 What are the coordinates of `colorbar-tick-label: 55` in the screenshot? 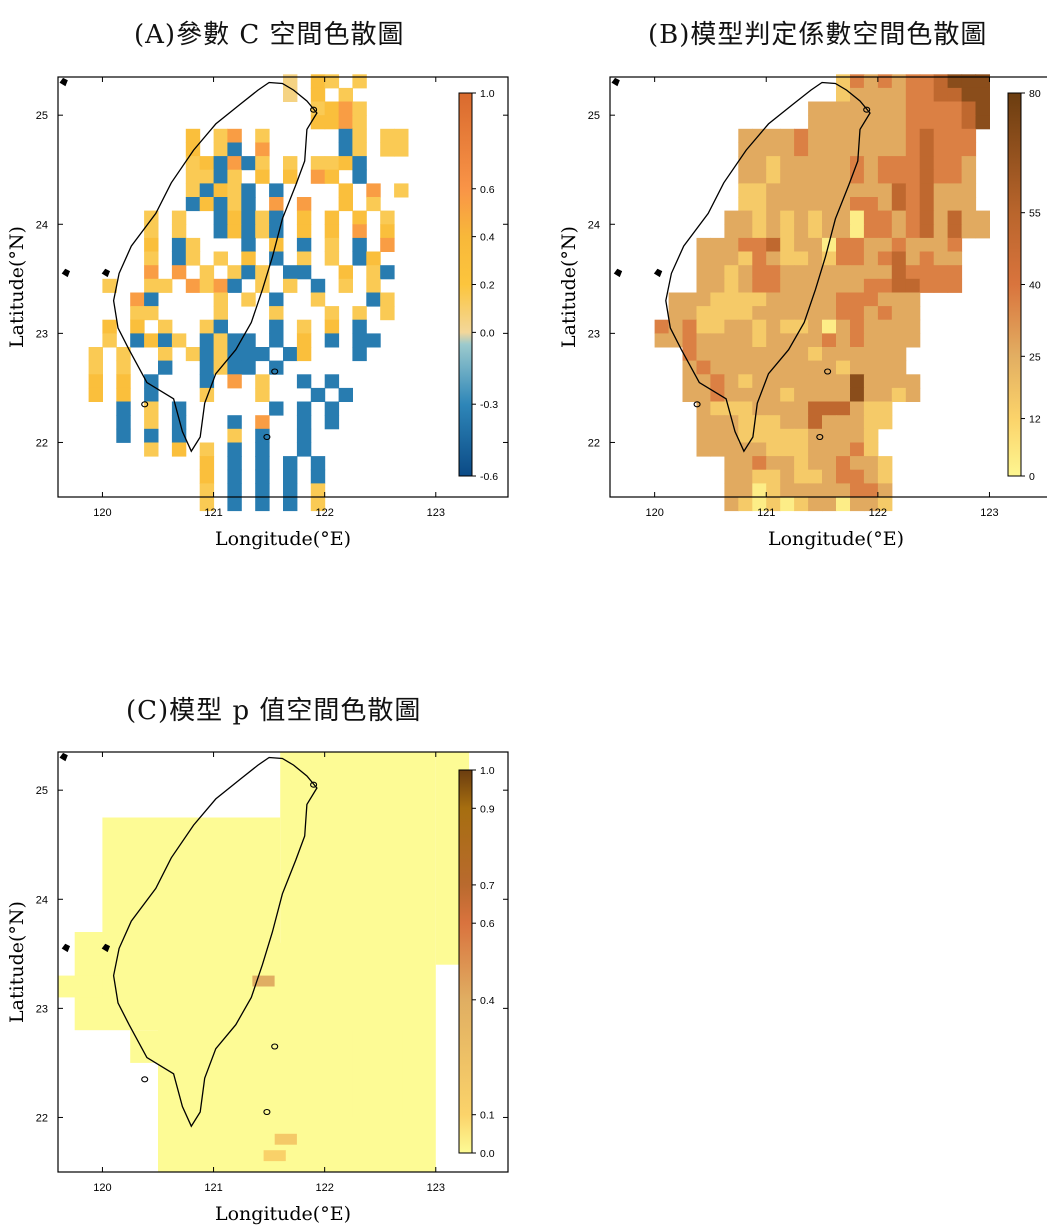 It's located at (1035, 214).